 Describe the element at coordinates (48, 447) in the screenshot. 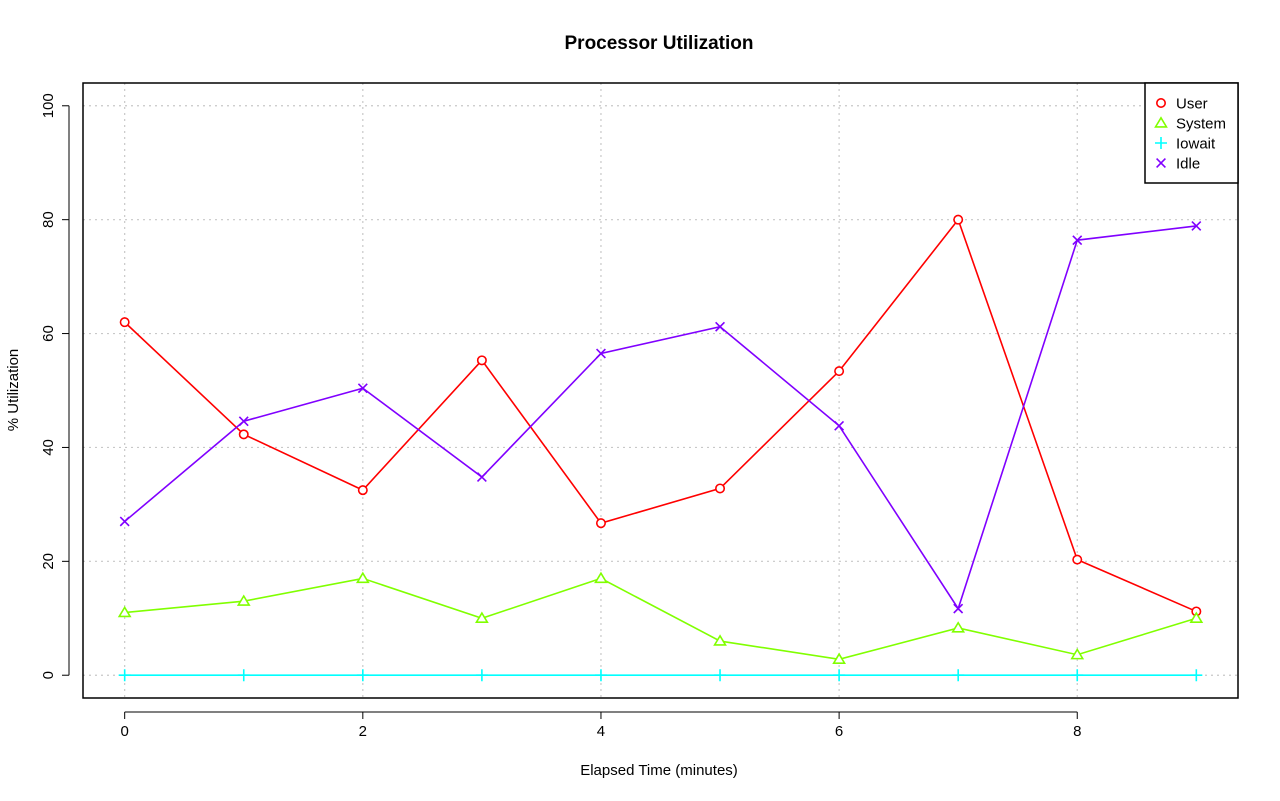

I see `y-tick-label: 40` at that location.